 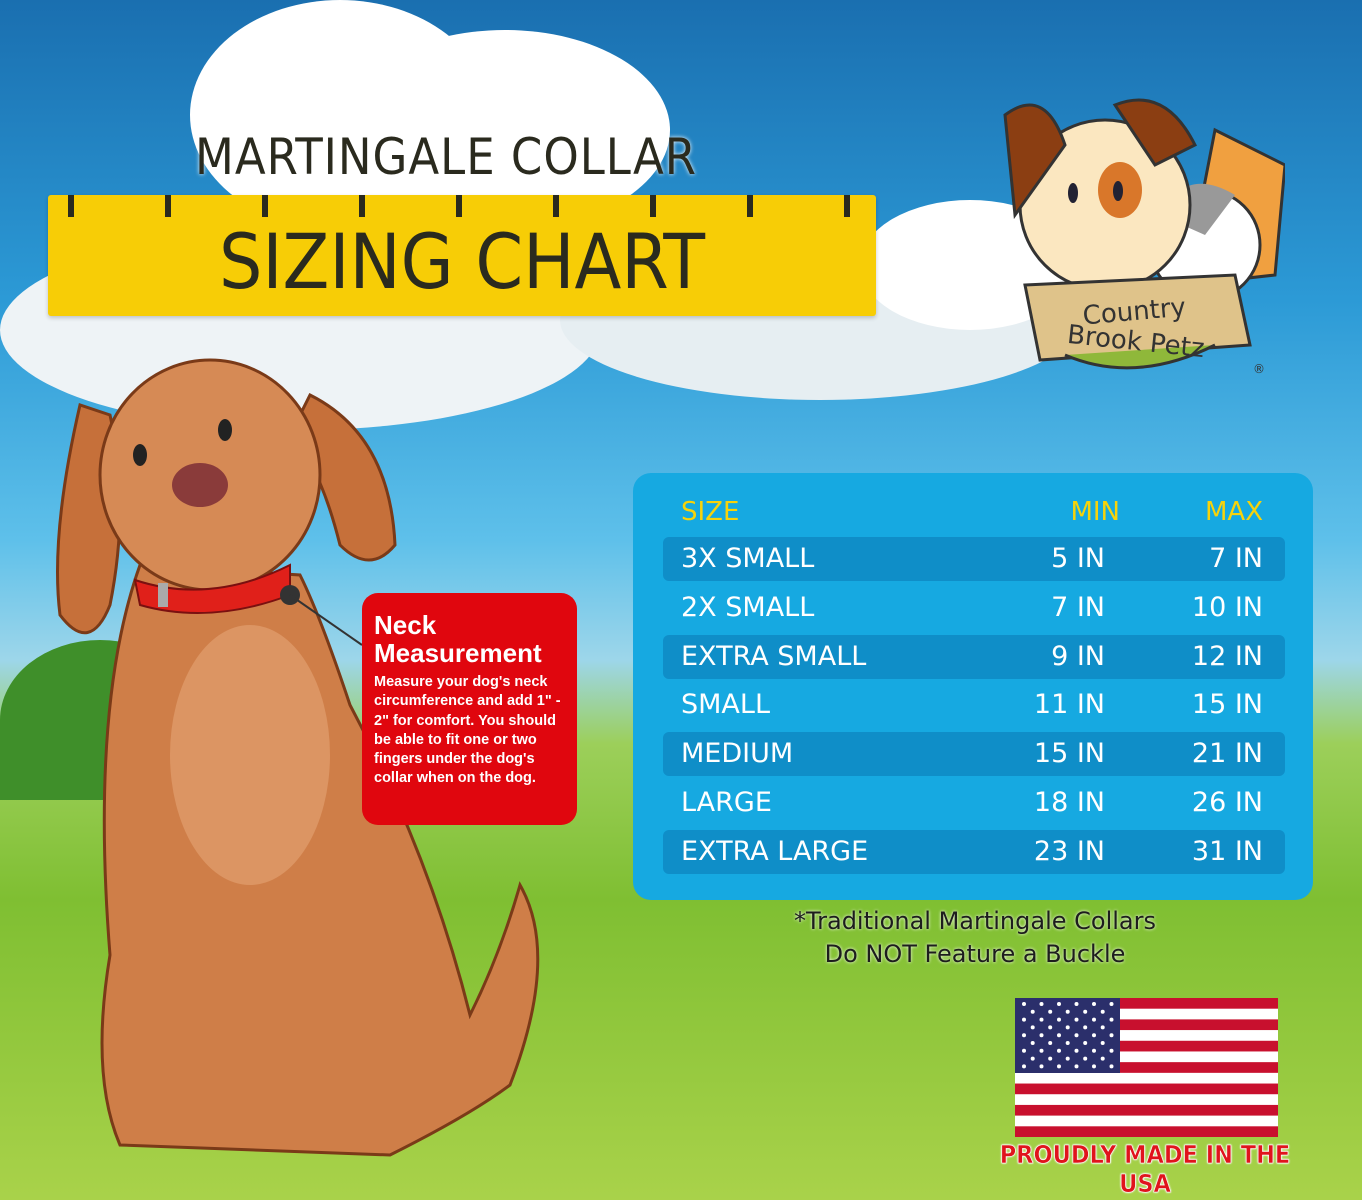 What do you see at coordinates (1095, 512) in the screenshot?
I see `header-min: MIN` at bounding box center [1095, 512].